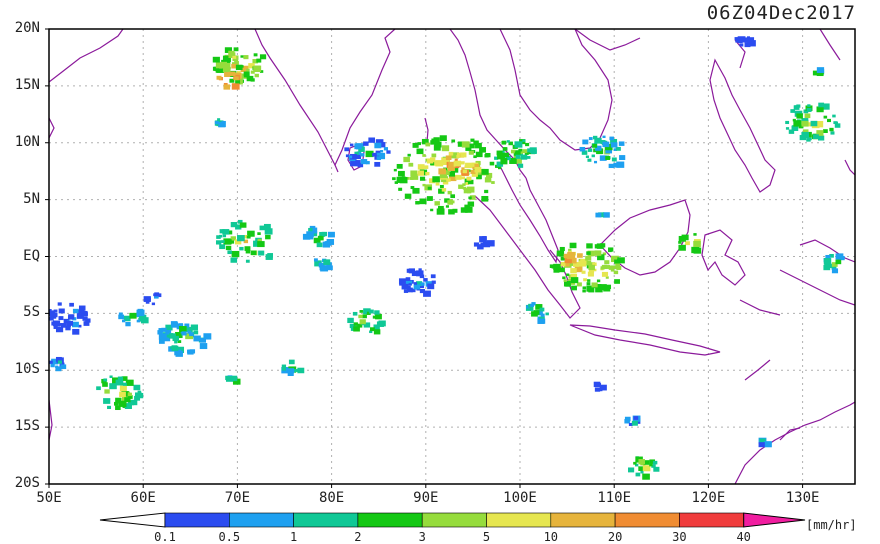  Describe the element at coordinates (743, 537) in the screenshot. I see `colorbar-label: 40` at that location.